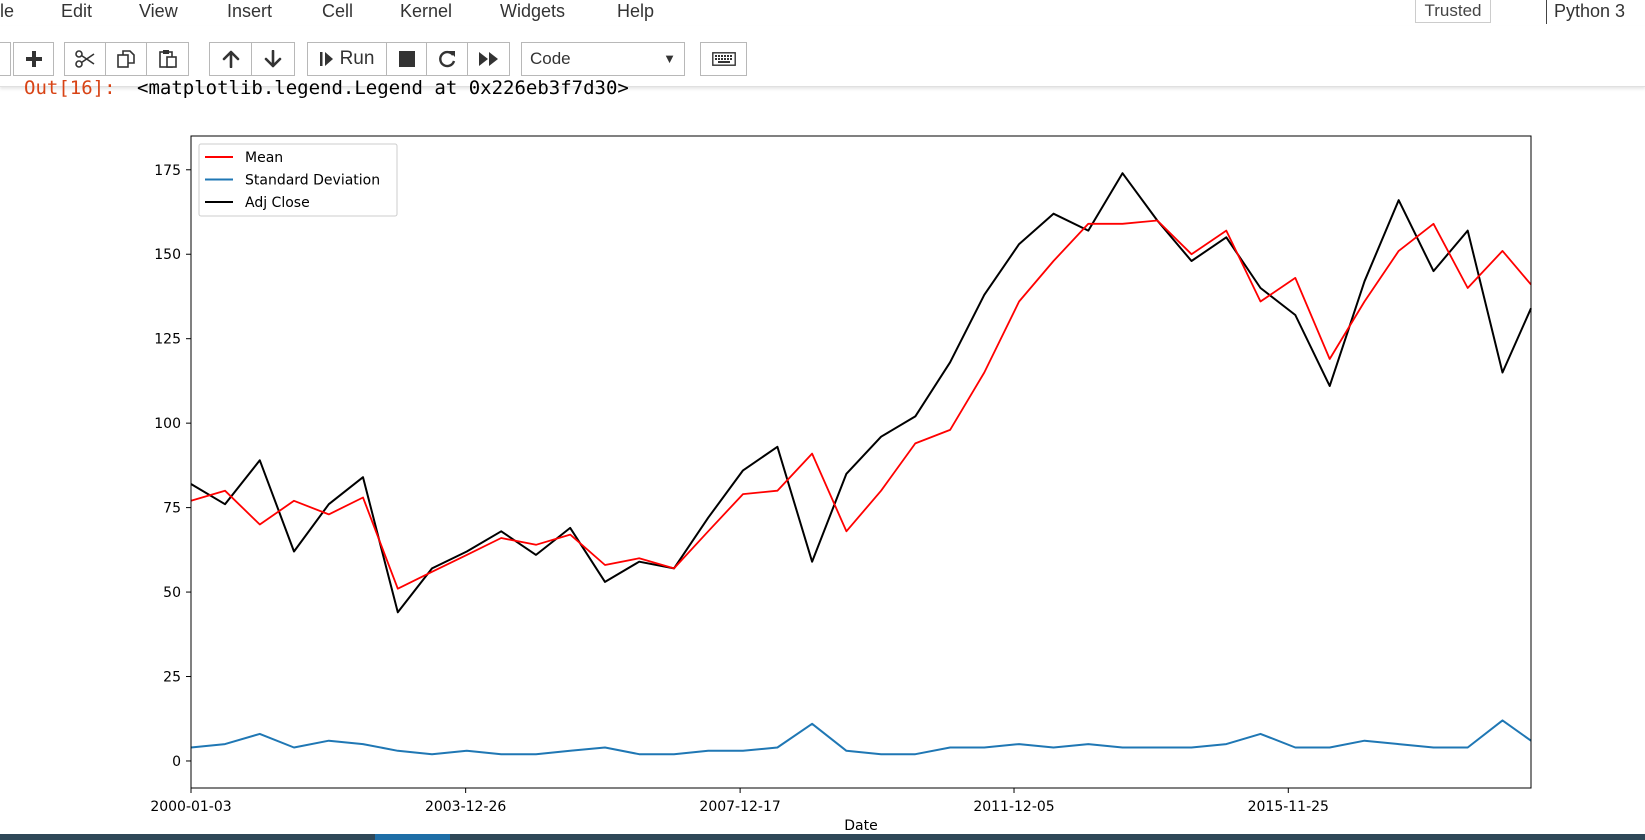  What do you see at coordinates (312, 181) in the screenshot?
I see `legend-label: Standard Deviation` at bounding box center [312, 181].